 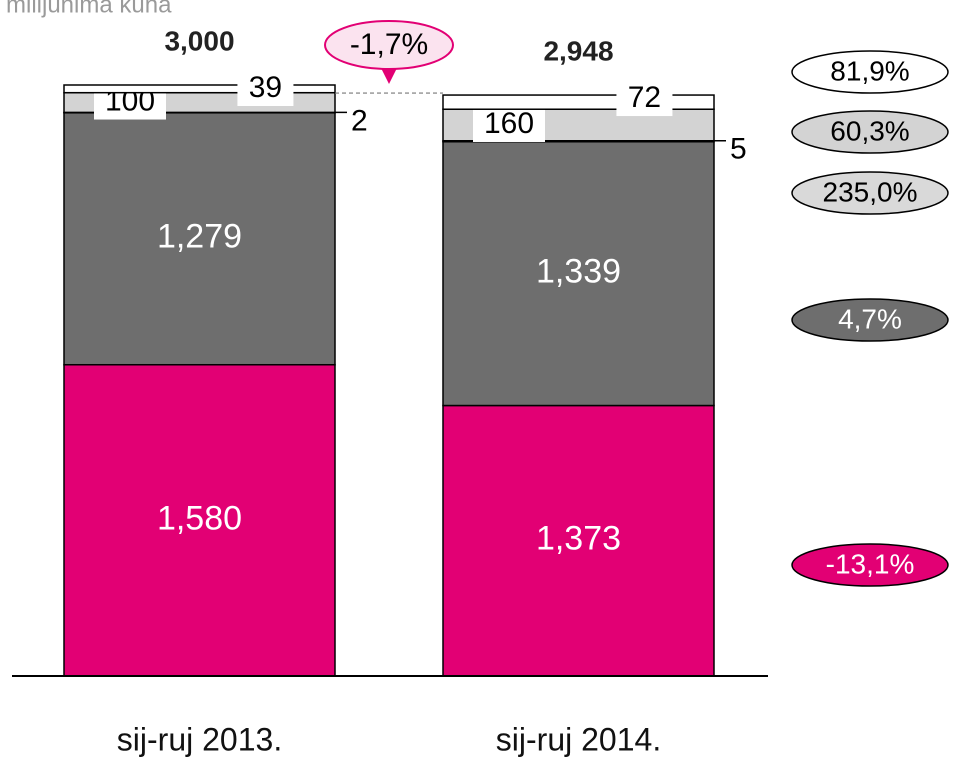 I want to click on change-bubble, so click(x=389, y=45).